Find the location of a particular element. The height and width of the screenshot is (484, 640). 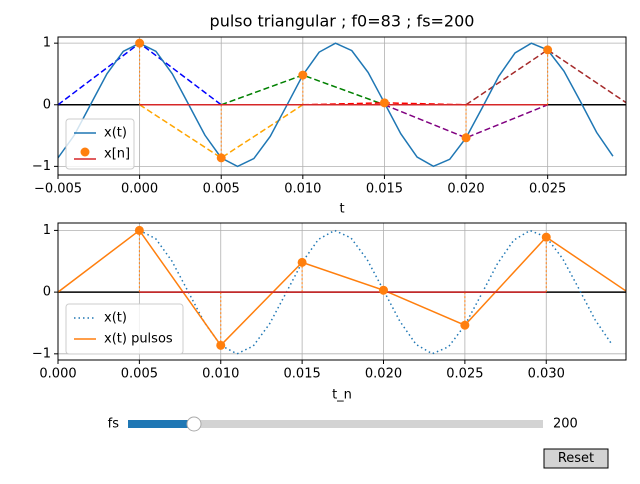

legend-label: x[n] is located at coordinates (117, 154).